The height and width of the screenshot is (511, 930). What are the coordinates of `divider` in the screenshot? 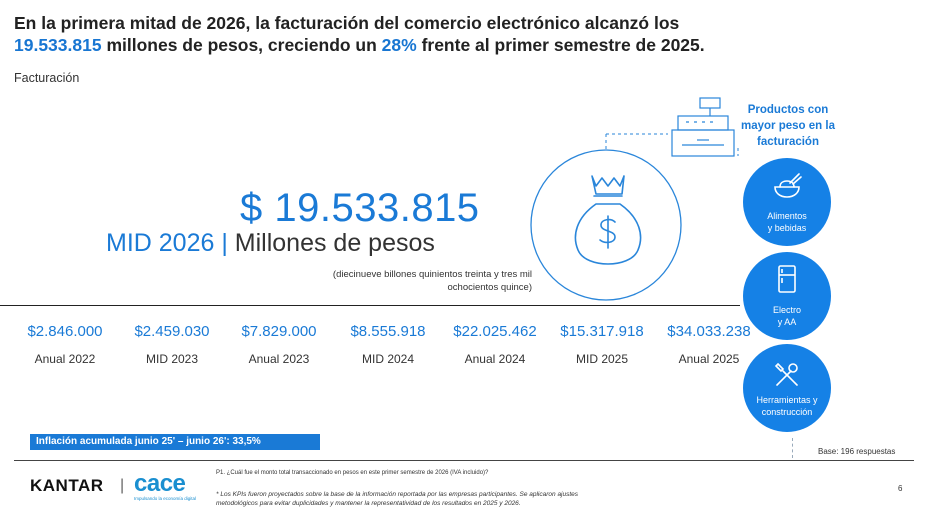 It's located at (370, 305).